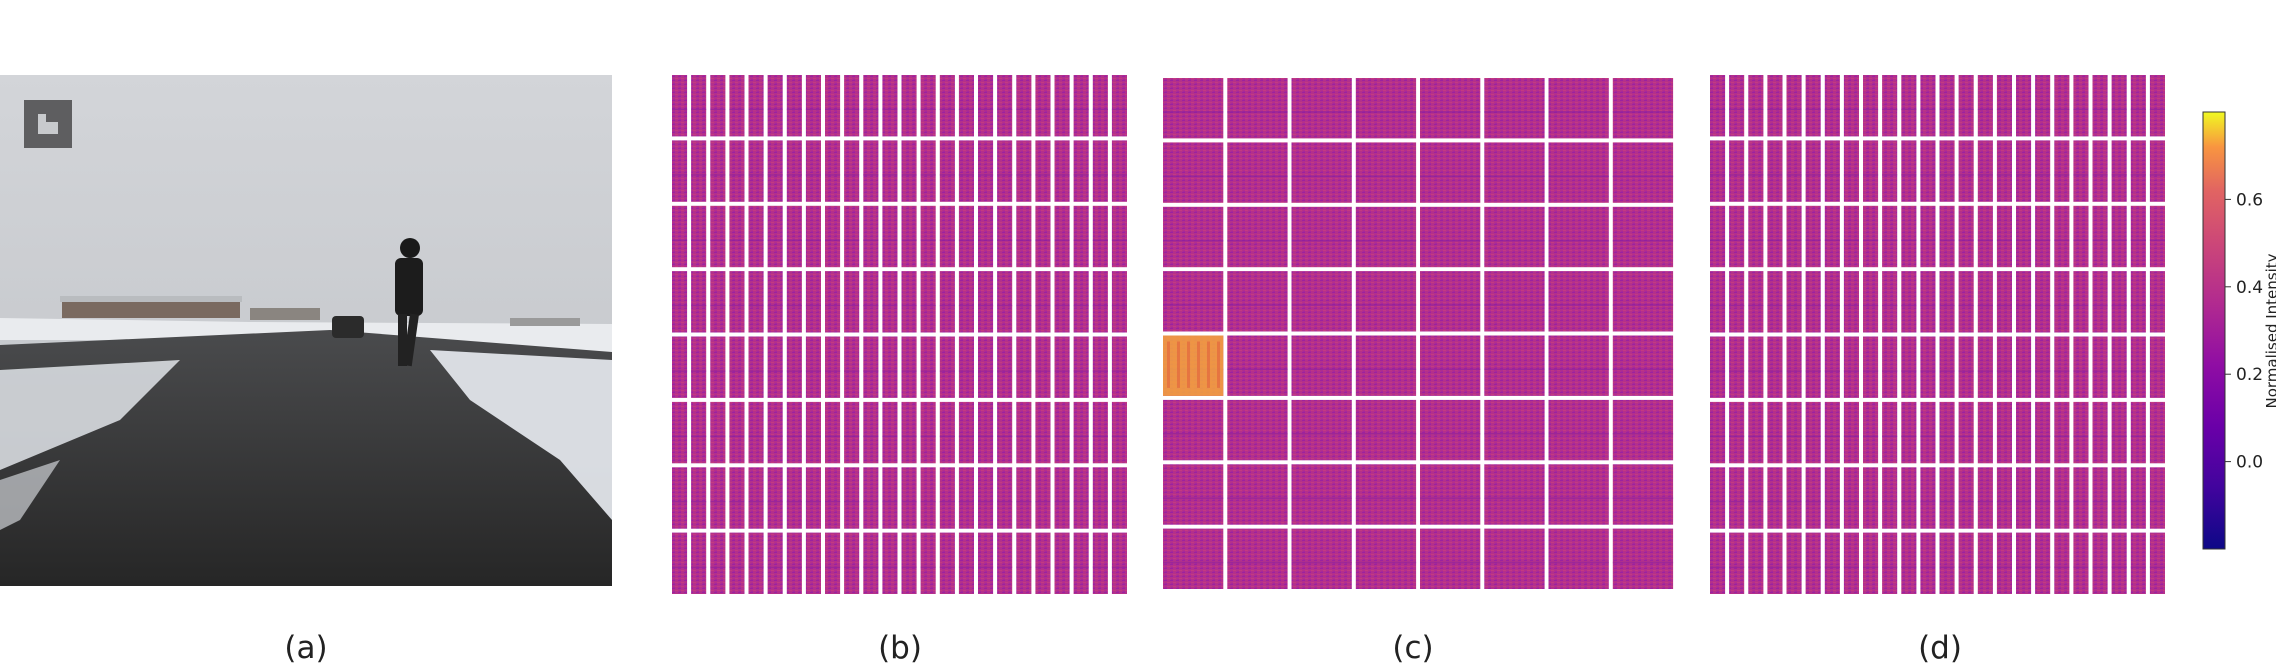 The image size is (2276, 671). Describe the element at coordinates (2239, 330) in the screenshot. I see `colorbar: 0.6 0.4 0.2 0.0 Normalised Intensity` at that location.